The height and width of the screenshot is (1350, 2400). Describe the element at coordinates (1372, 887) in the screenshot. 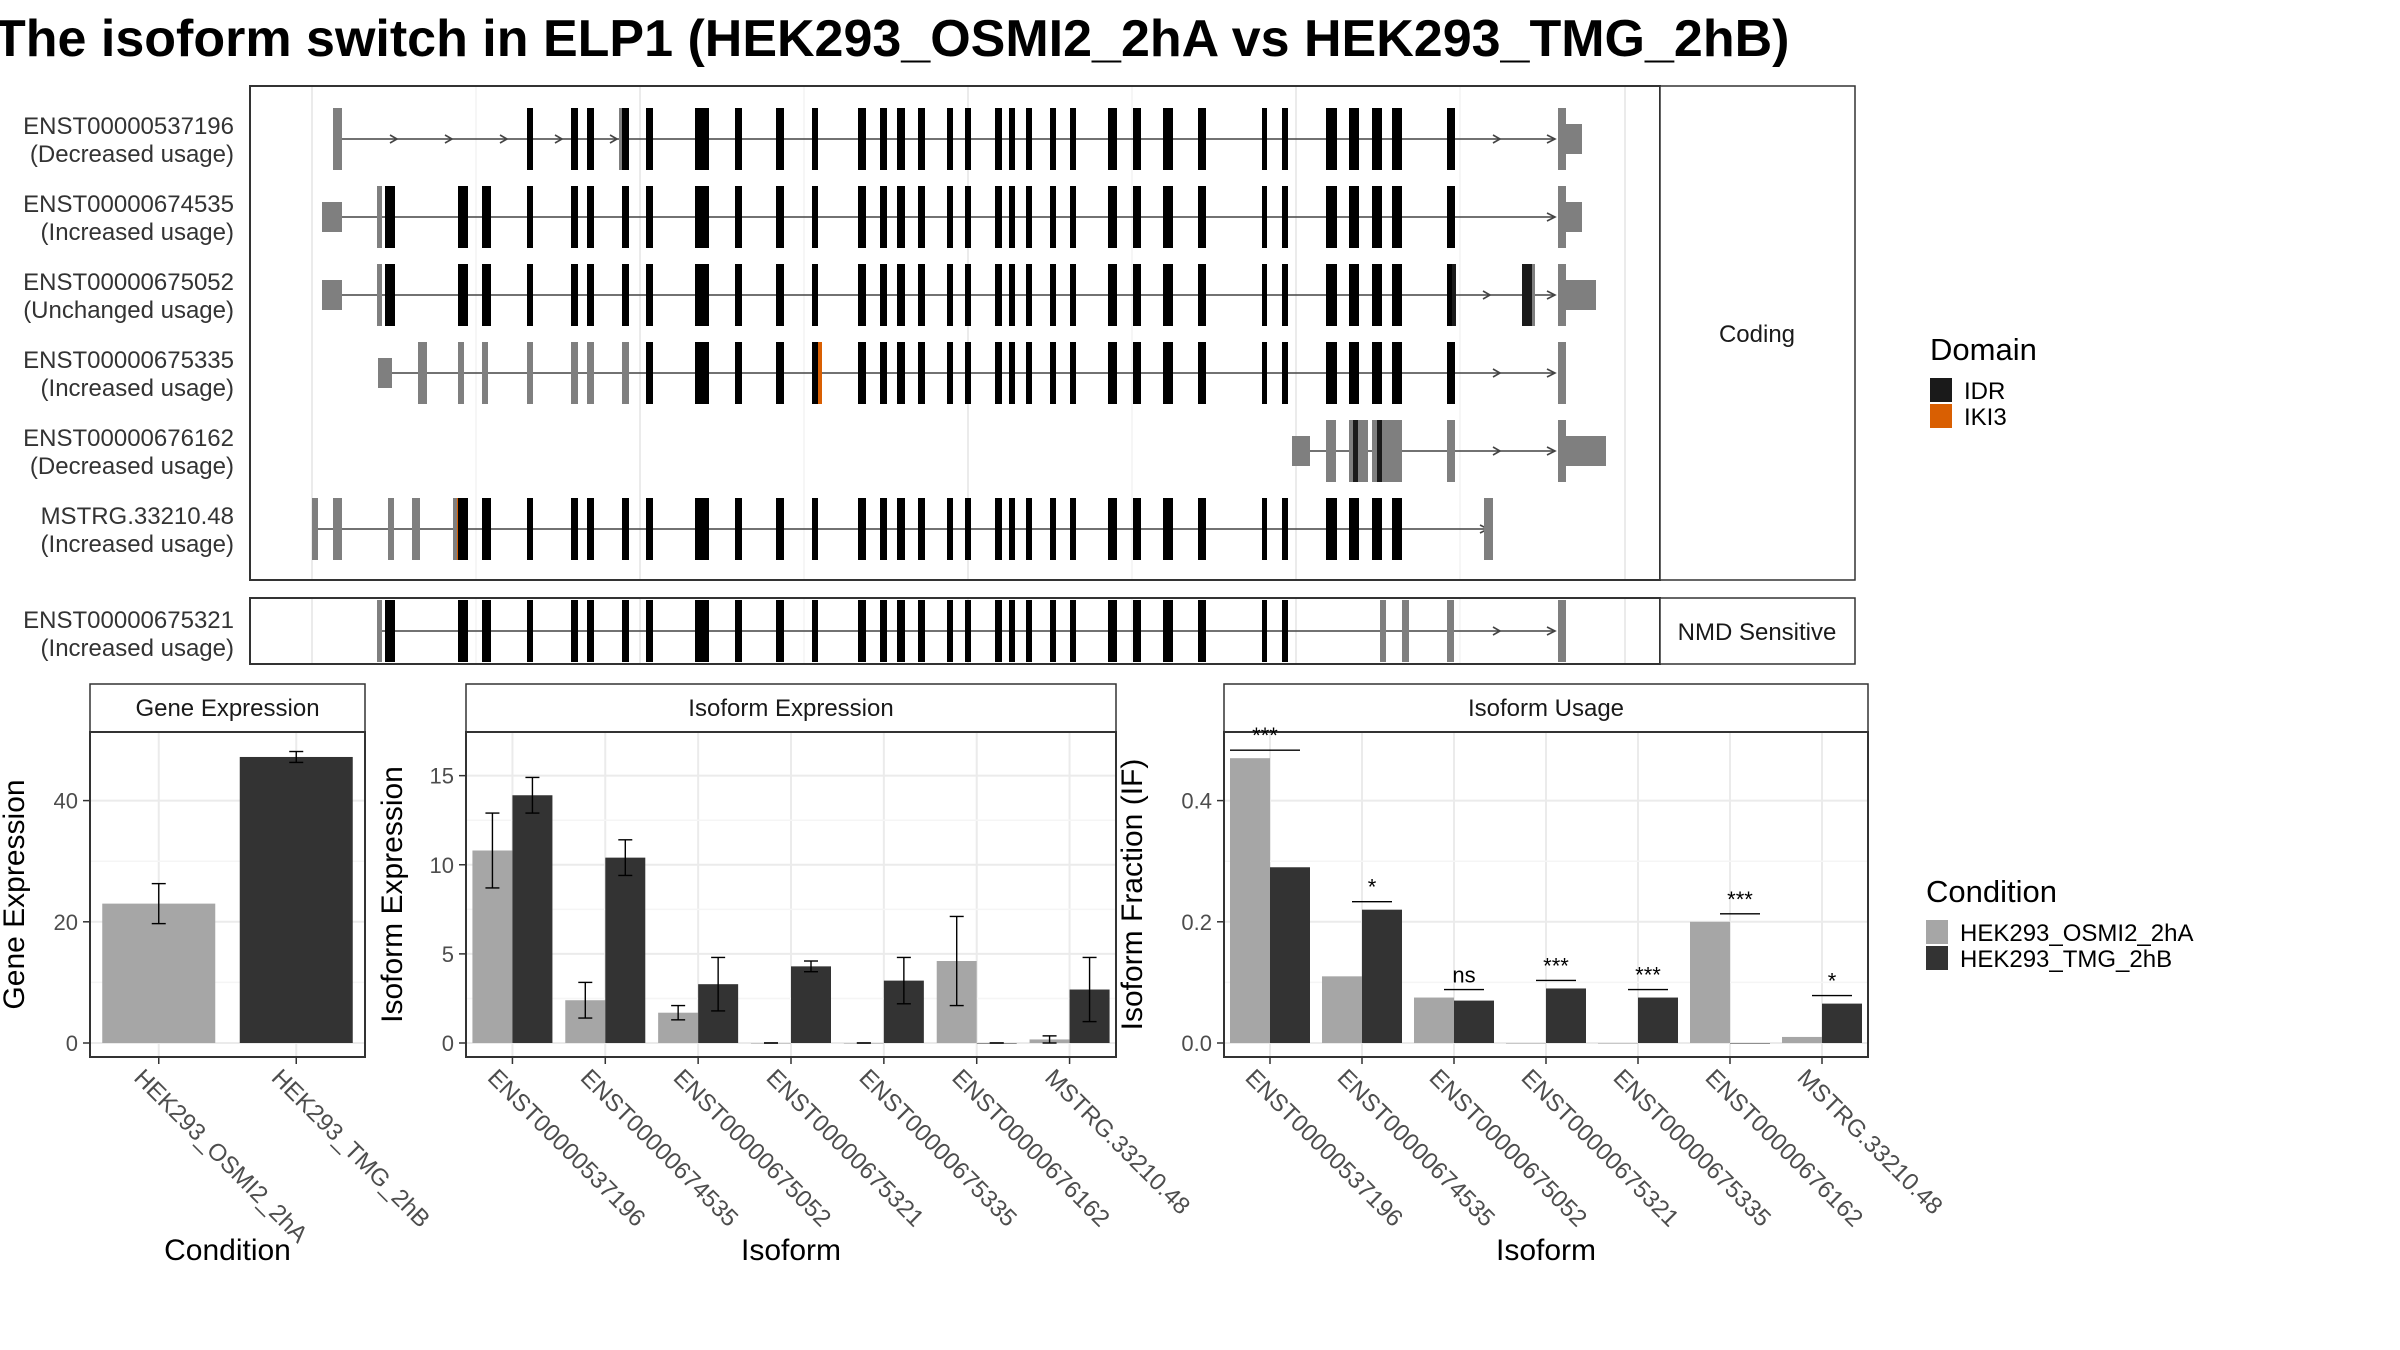

I see `significance-label: *` at that location.